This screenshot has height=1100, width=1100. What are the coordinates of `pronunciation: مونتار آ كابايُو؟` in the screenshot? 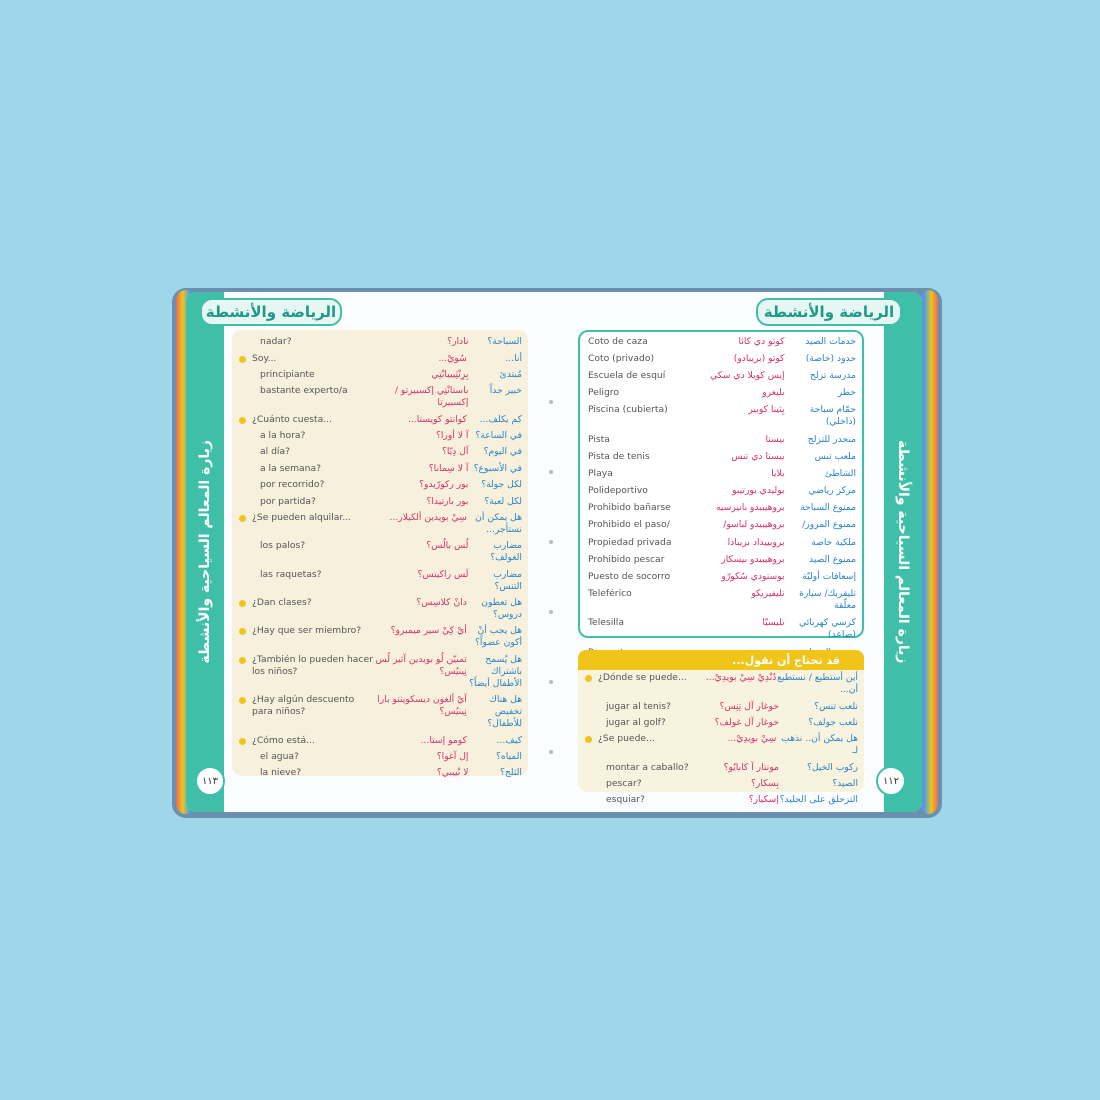 It's located at (751, 767).